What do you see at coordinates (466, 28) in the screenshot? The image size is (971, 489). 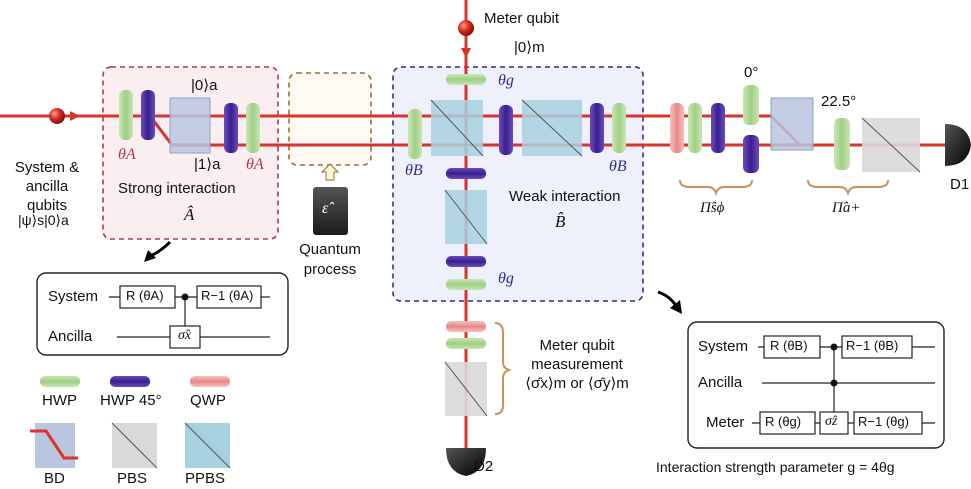 I see `meter-photon-icon` at bounding box center [466, 28].